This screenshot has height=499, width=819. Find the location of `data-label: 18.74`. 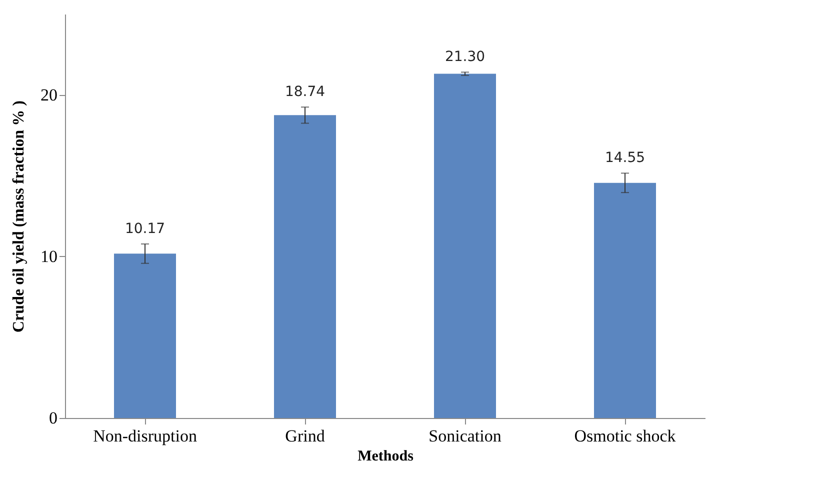

data-label: 18.74 is located at coordinates (305, 92).